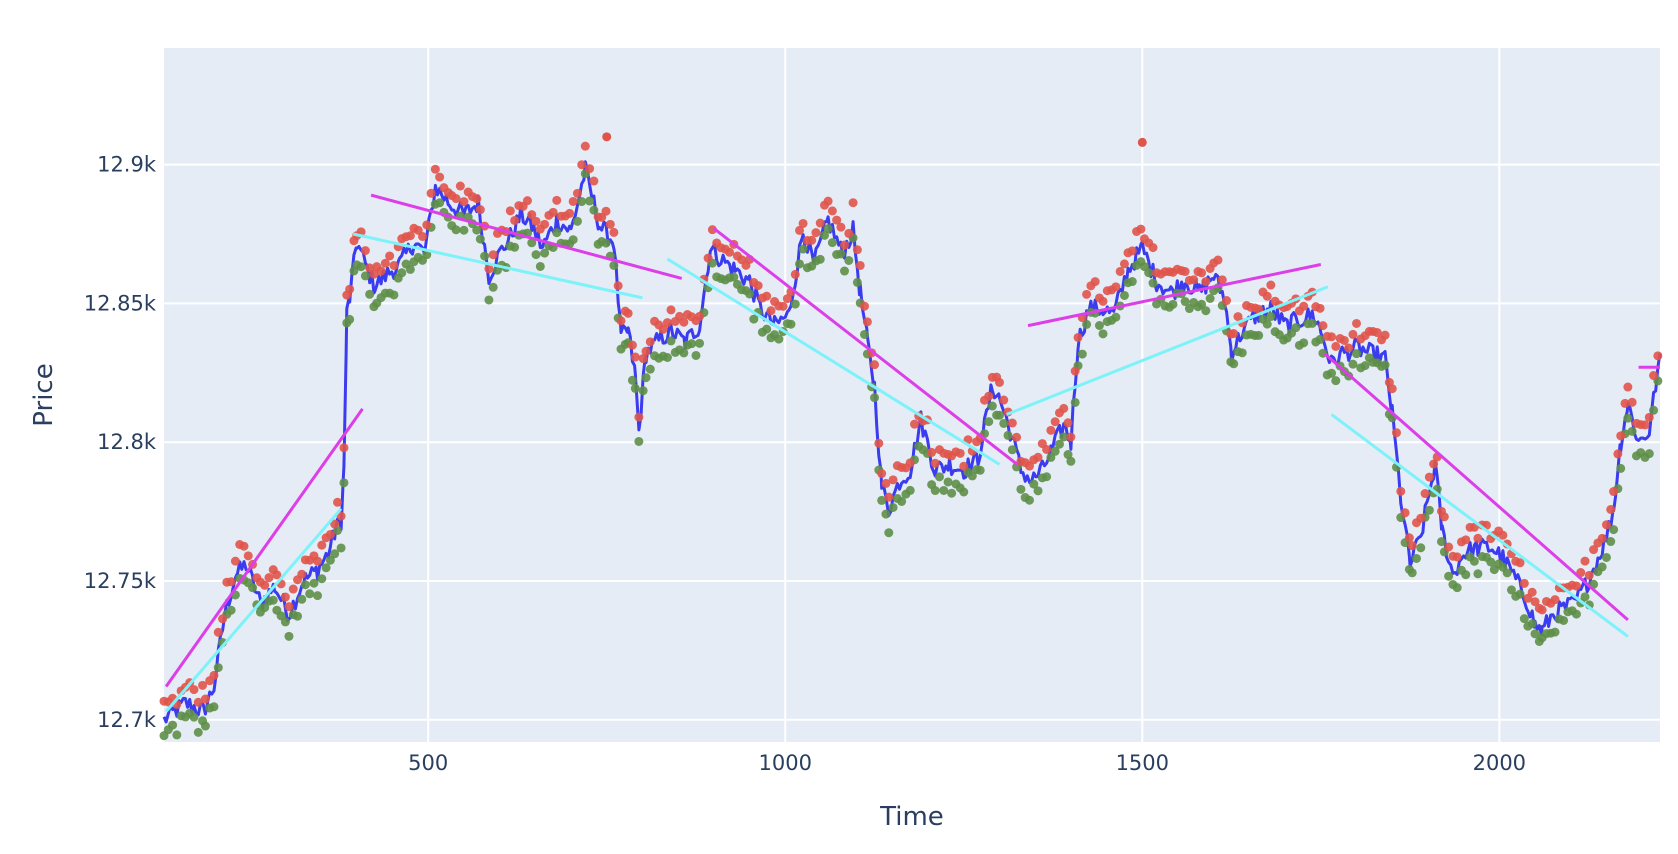 Image resolution: width=1678 pixels, height=854 pixels. Describe the element at coordinates (120, 303) in the screenshot. I see `y-tick-label: 12.85k` at that location.